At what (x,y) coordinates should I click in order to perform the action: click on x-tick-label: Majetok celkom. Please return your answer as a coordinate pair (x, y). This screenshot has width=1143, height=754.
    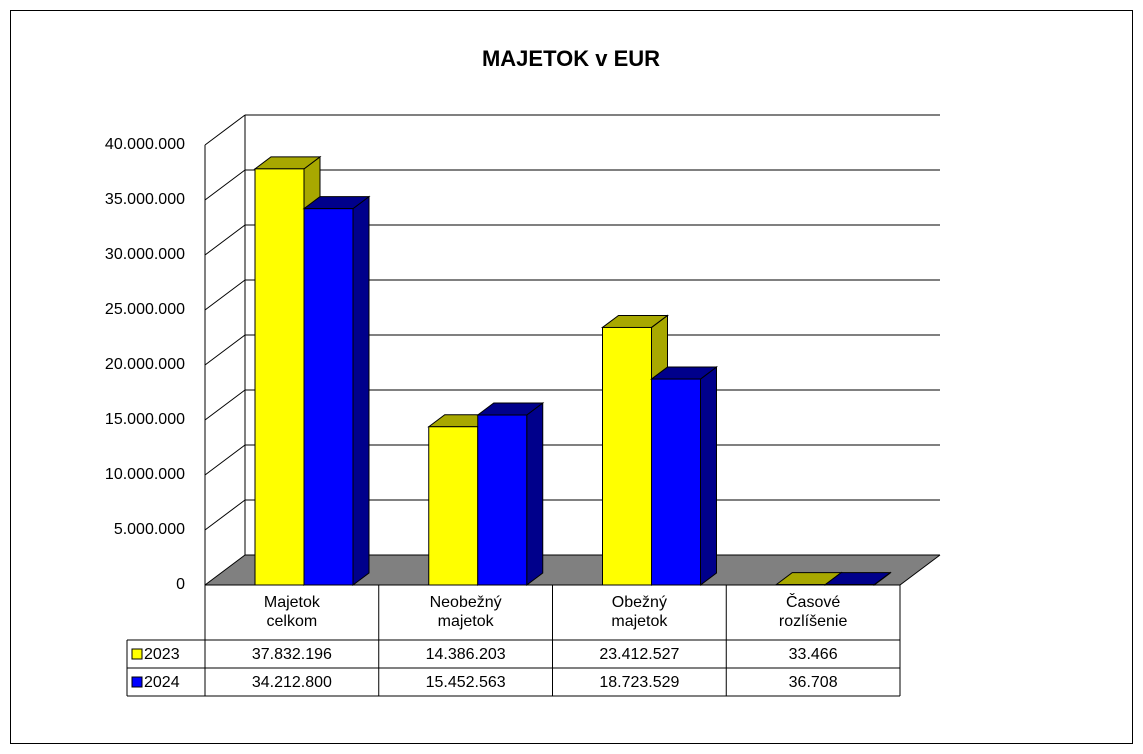
    Looking at the image, I should click on (291, 612).